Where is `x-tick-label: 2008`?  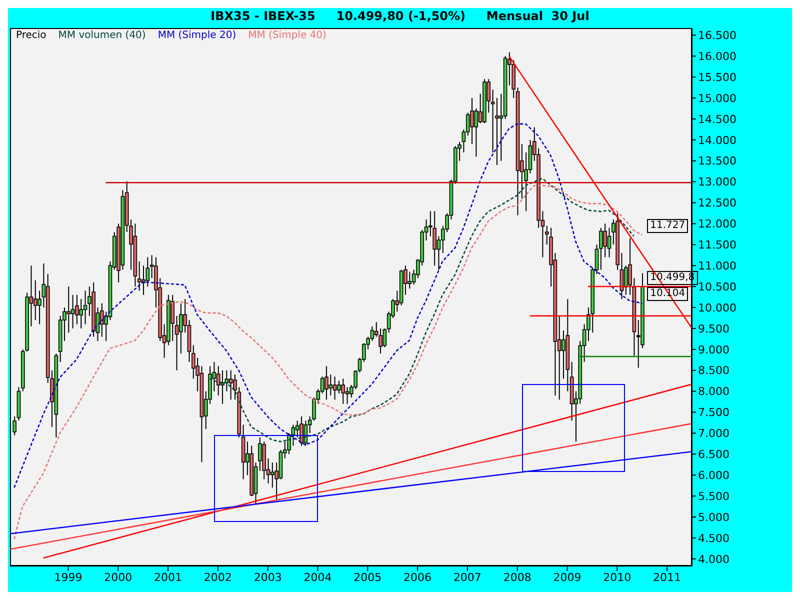
x-tick-label: 2008 is located at coordinates (517, 577).